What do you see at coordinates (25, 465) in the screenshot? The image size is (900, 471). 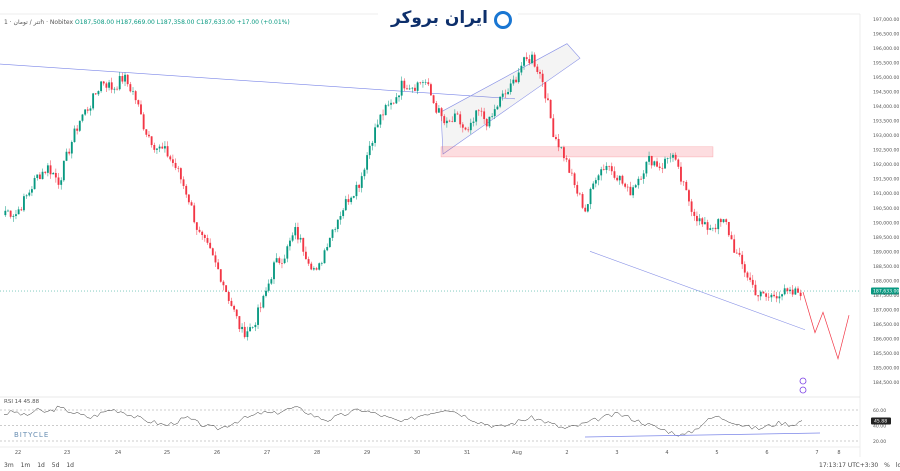 I see `timeframe-button: 1m` at bounding box center [25, 465].